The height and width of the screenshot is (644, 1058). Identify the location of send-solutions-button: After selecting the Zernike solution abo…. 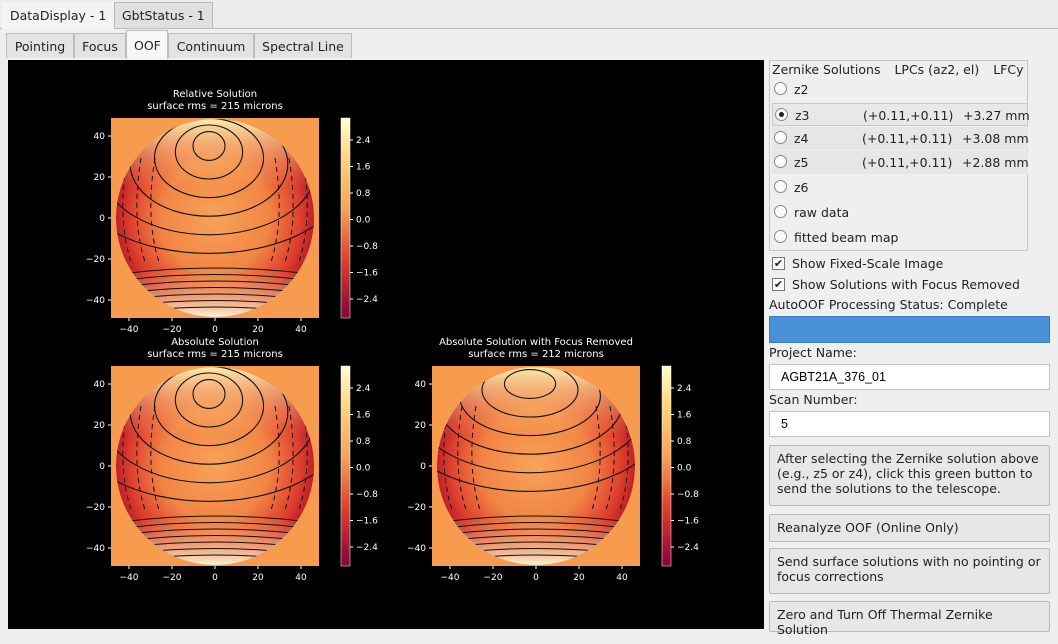
(909, 475).